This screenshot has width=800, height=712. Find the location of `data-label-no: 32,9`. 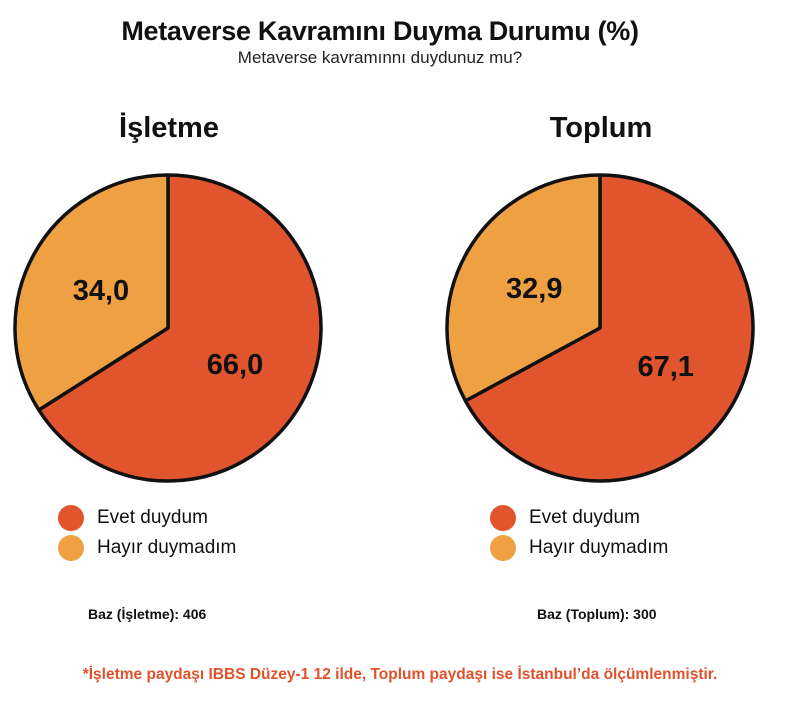

data-label-no: 32,9 is located at coordinates (534, 289).